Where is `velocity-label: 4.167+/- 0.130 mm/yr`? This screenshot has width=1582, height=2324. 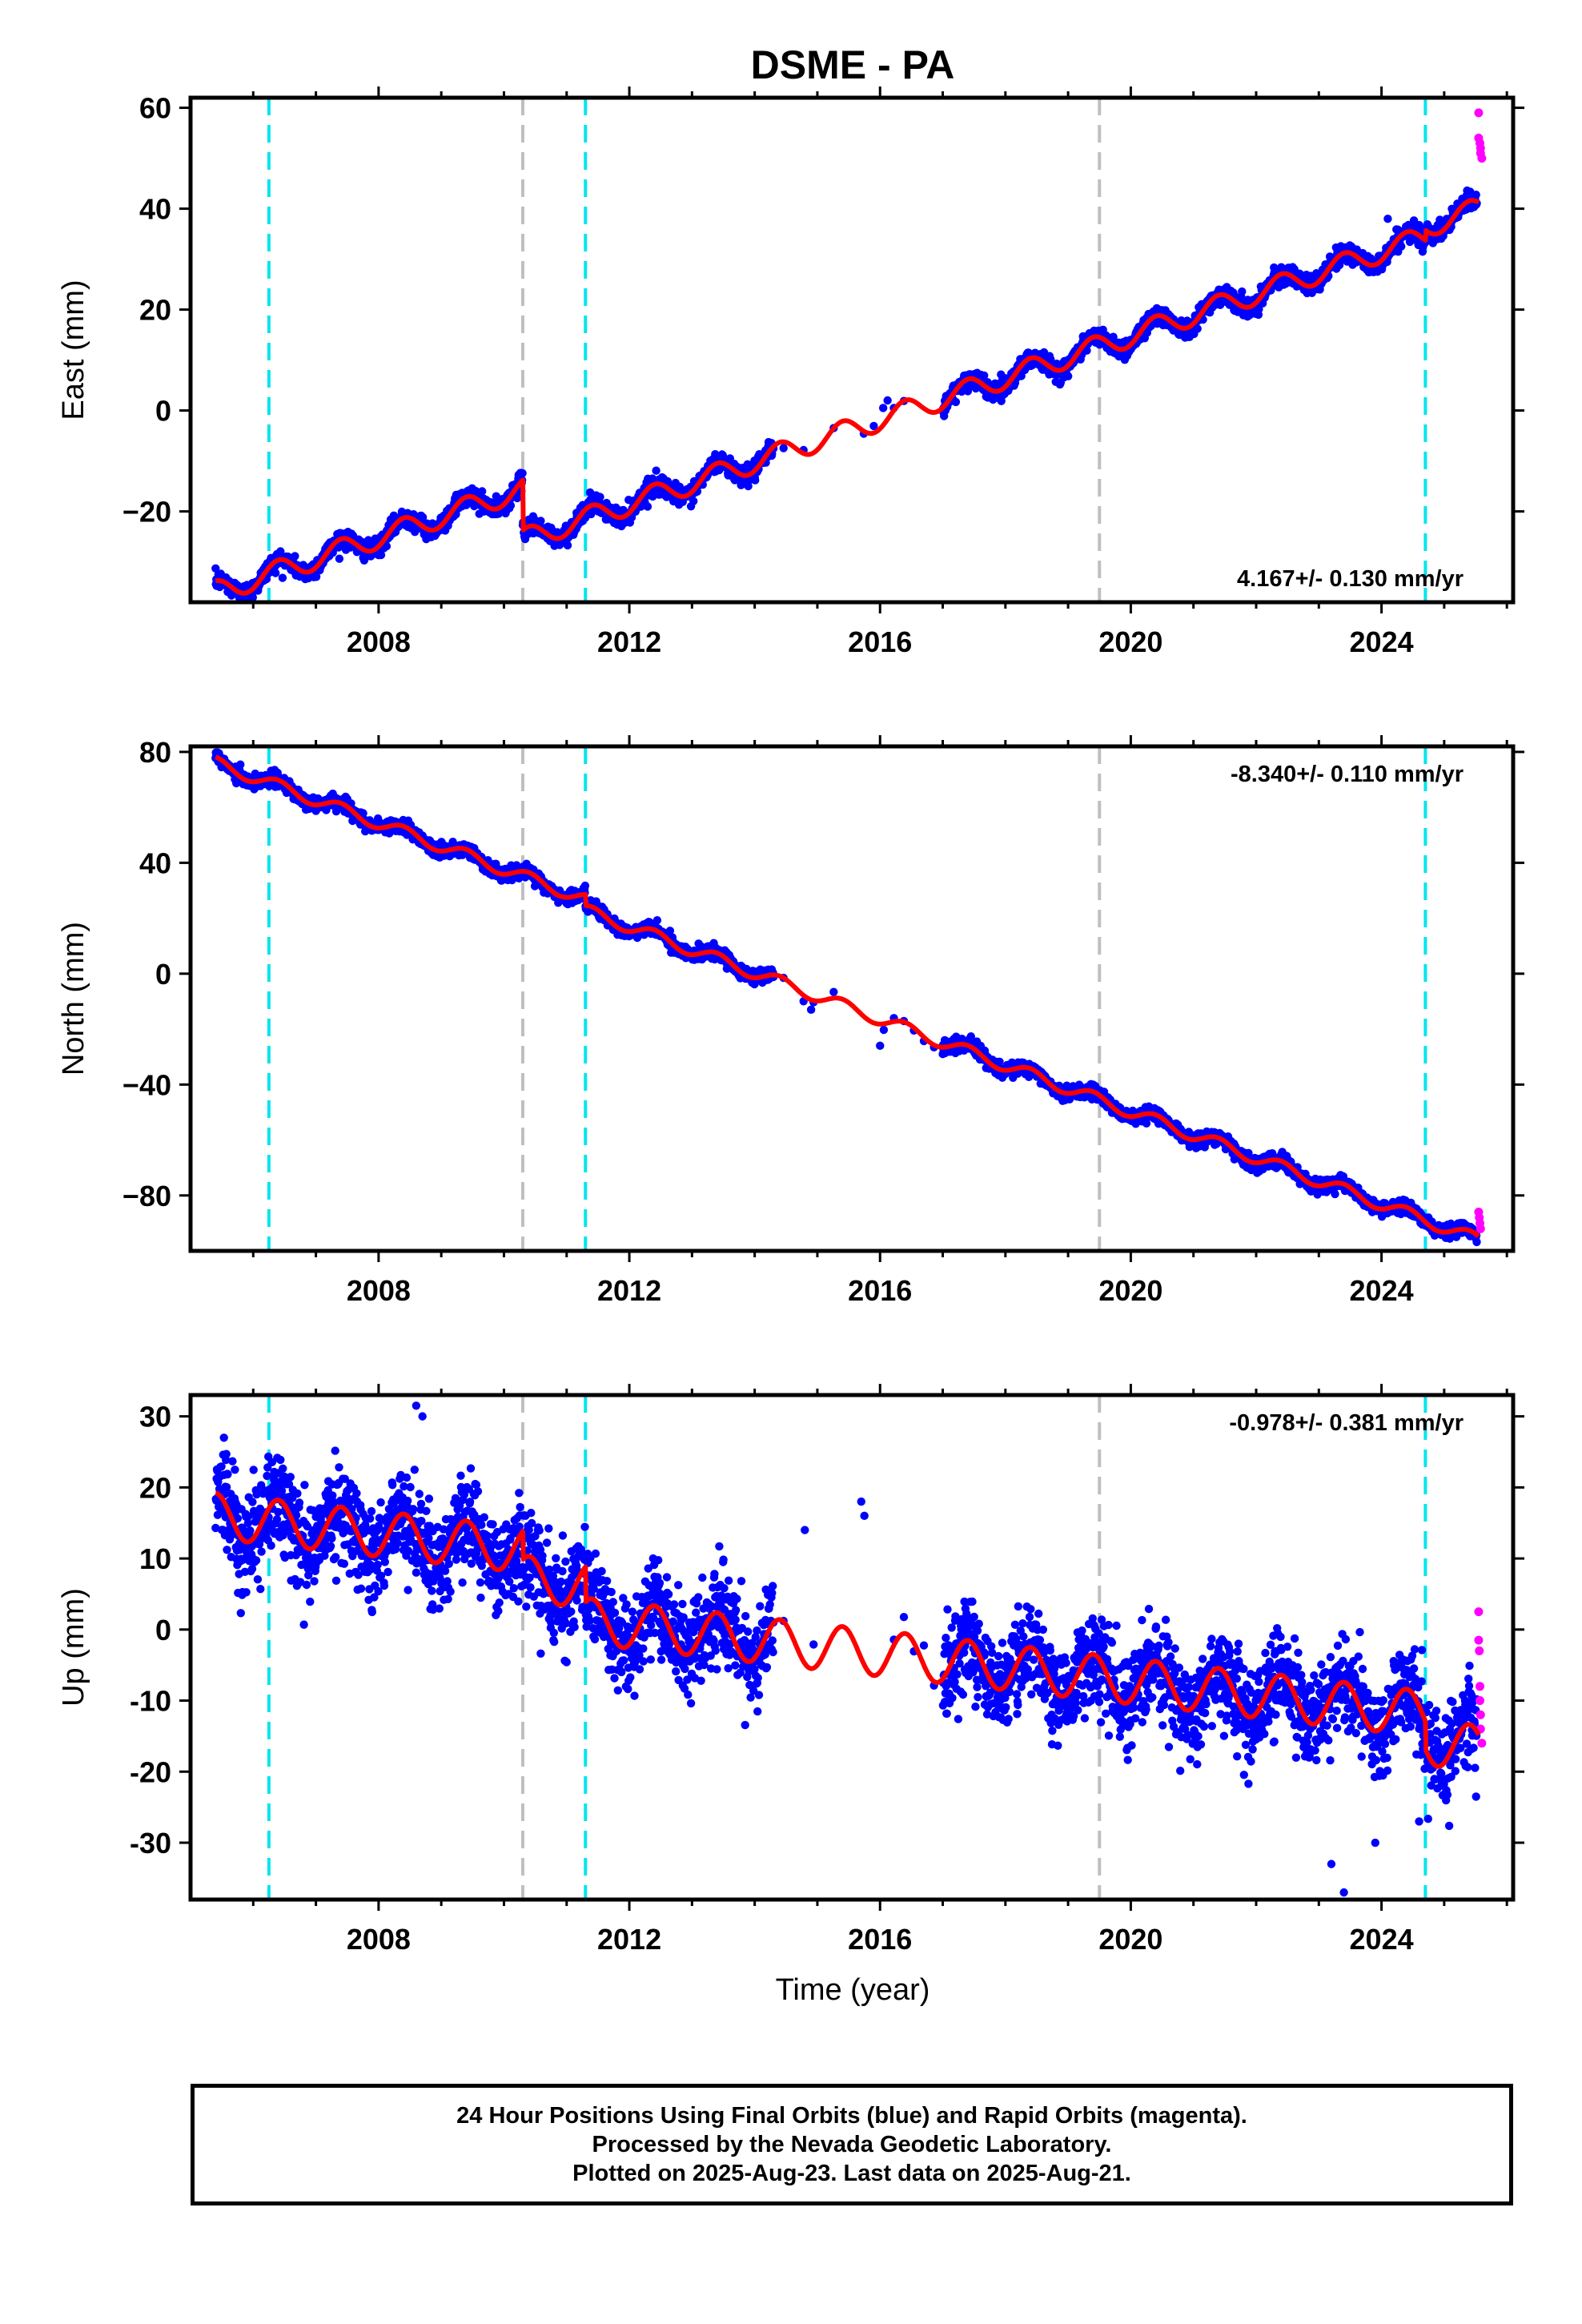
velocity-label: 4.167+/- 0.130 mm/yr is located at coordinates (1351, 579).